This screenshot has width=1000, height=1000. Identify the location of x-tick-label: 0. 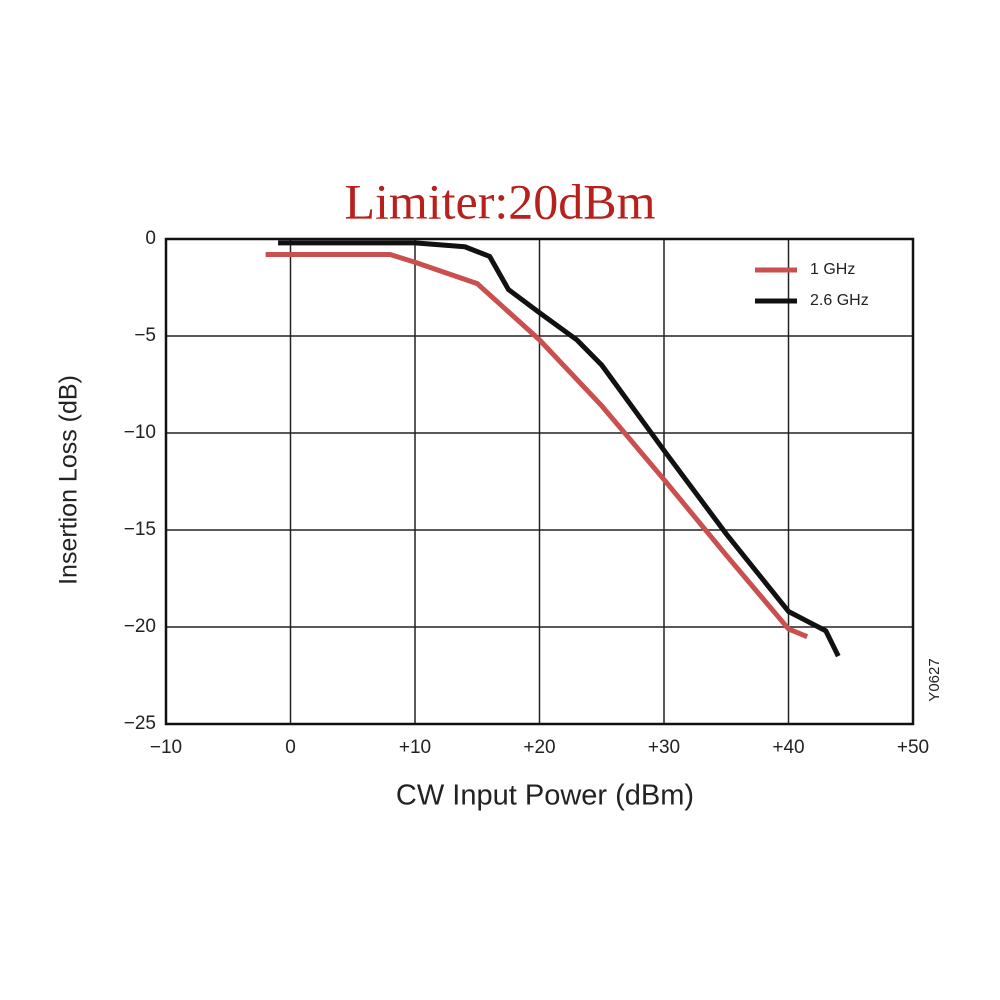
(290, 747).